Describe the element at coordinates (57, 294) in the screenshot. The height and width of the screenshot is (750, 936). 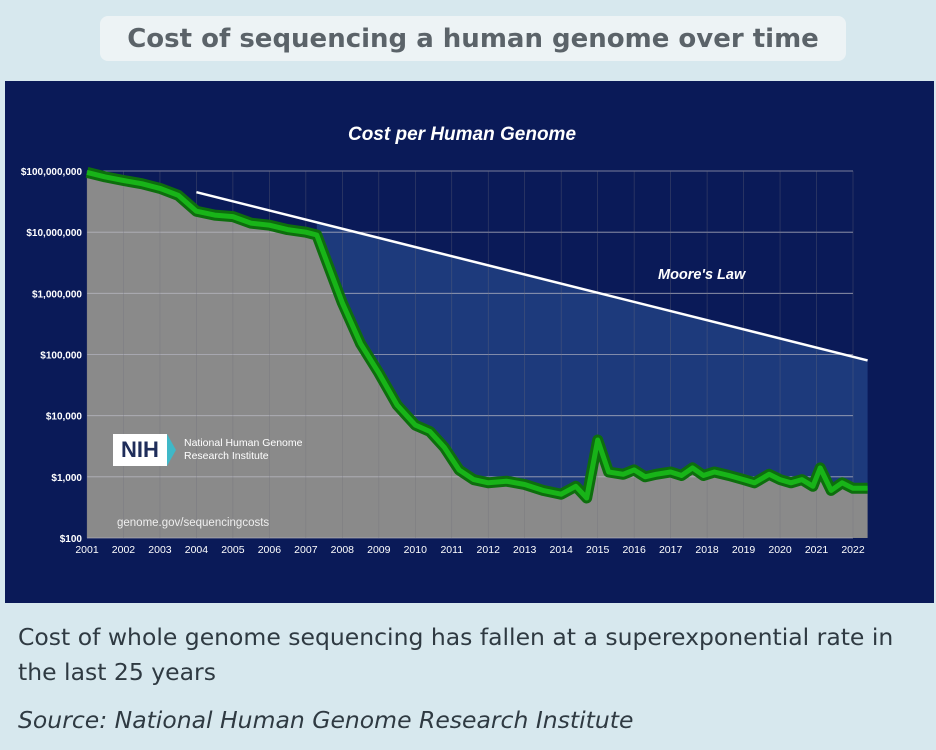
I see `y-tick-label: $1,000,000` at that location.